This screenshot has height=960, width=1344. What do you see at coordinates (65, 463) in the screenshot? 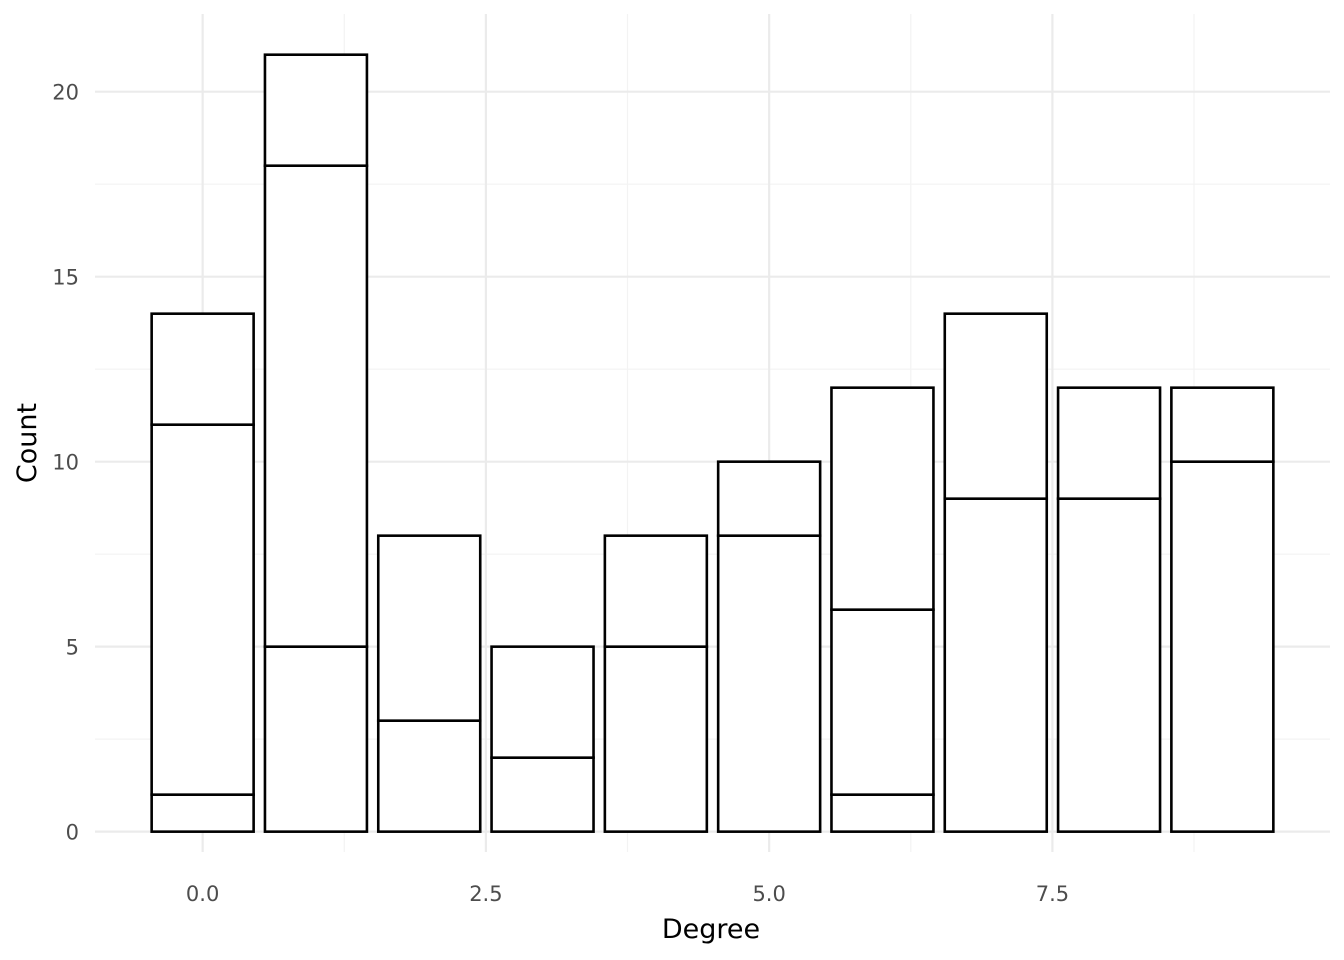
I see `y-tick-label: 10` at bounding box center [65, 463].